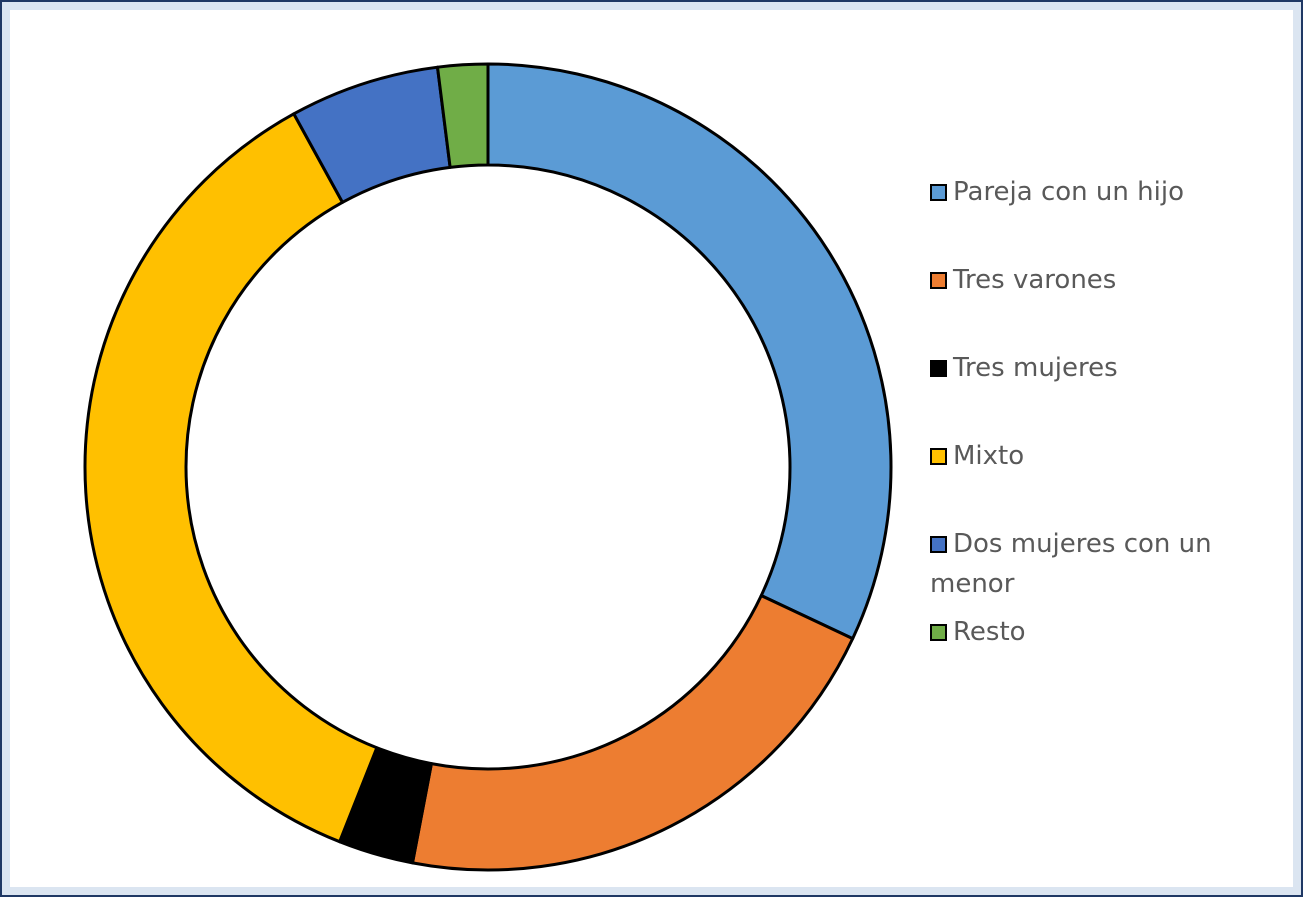 The width and height of the screenshot is (1303, 897). I want to click on legend-item: Tres varones, so click(1100, 280).